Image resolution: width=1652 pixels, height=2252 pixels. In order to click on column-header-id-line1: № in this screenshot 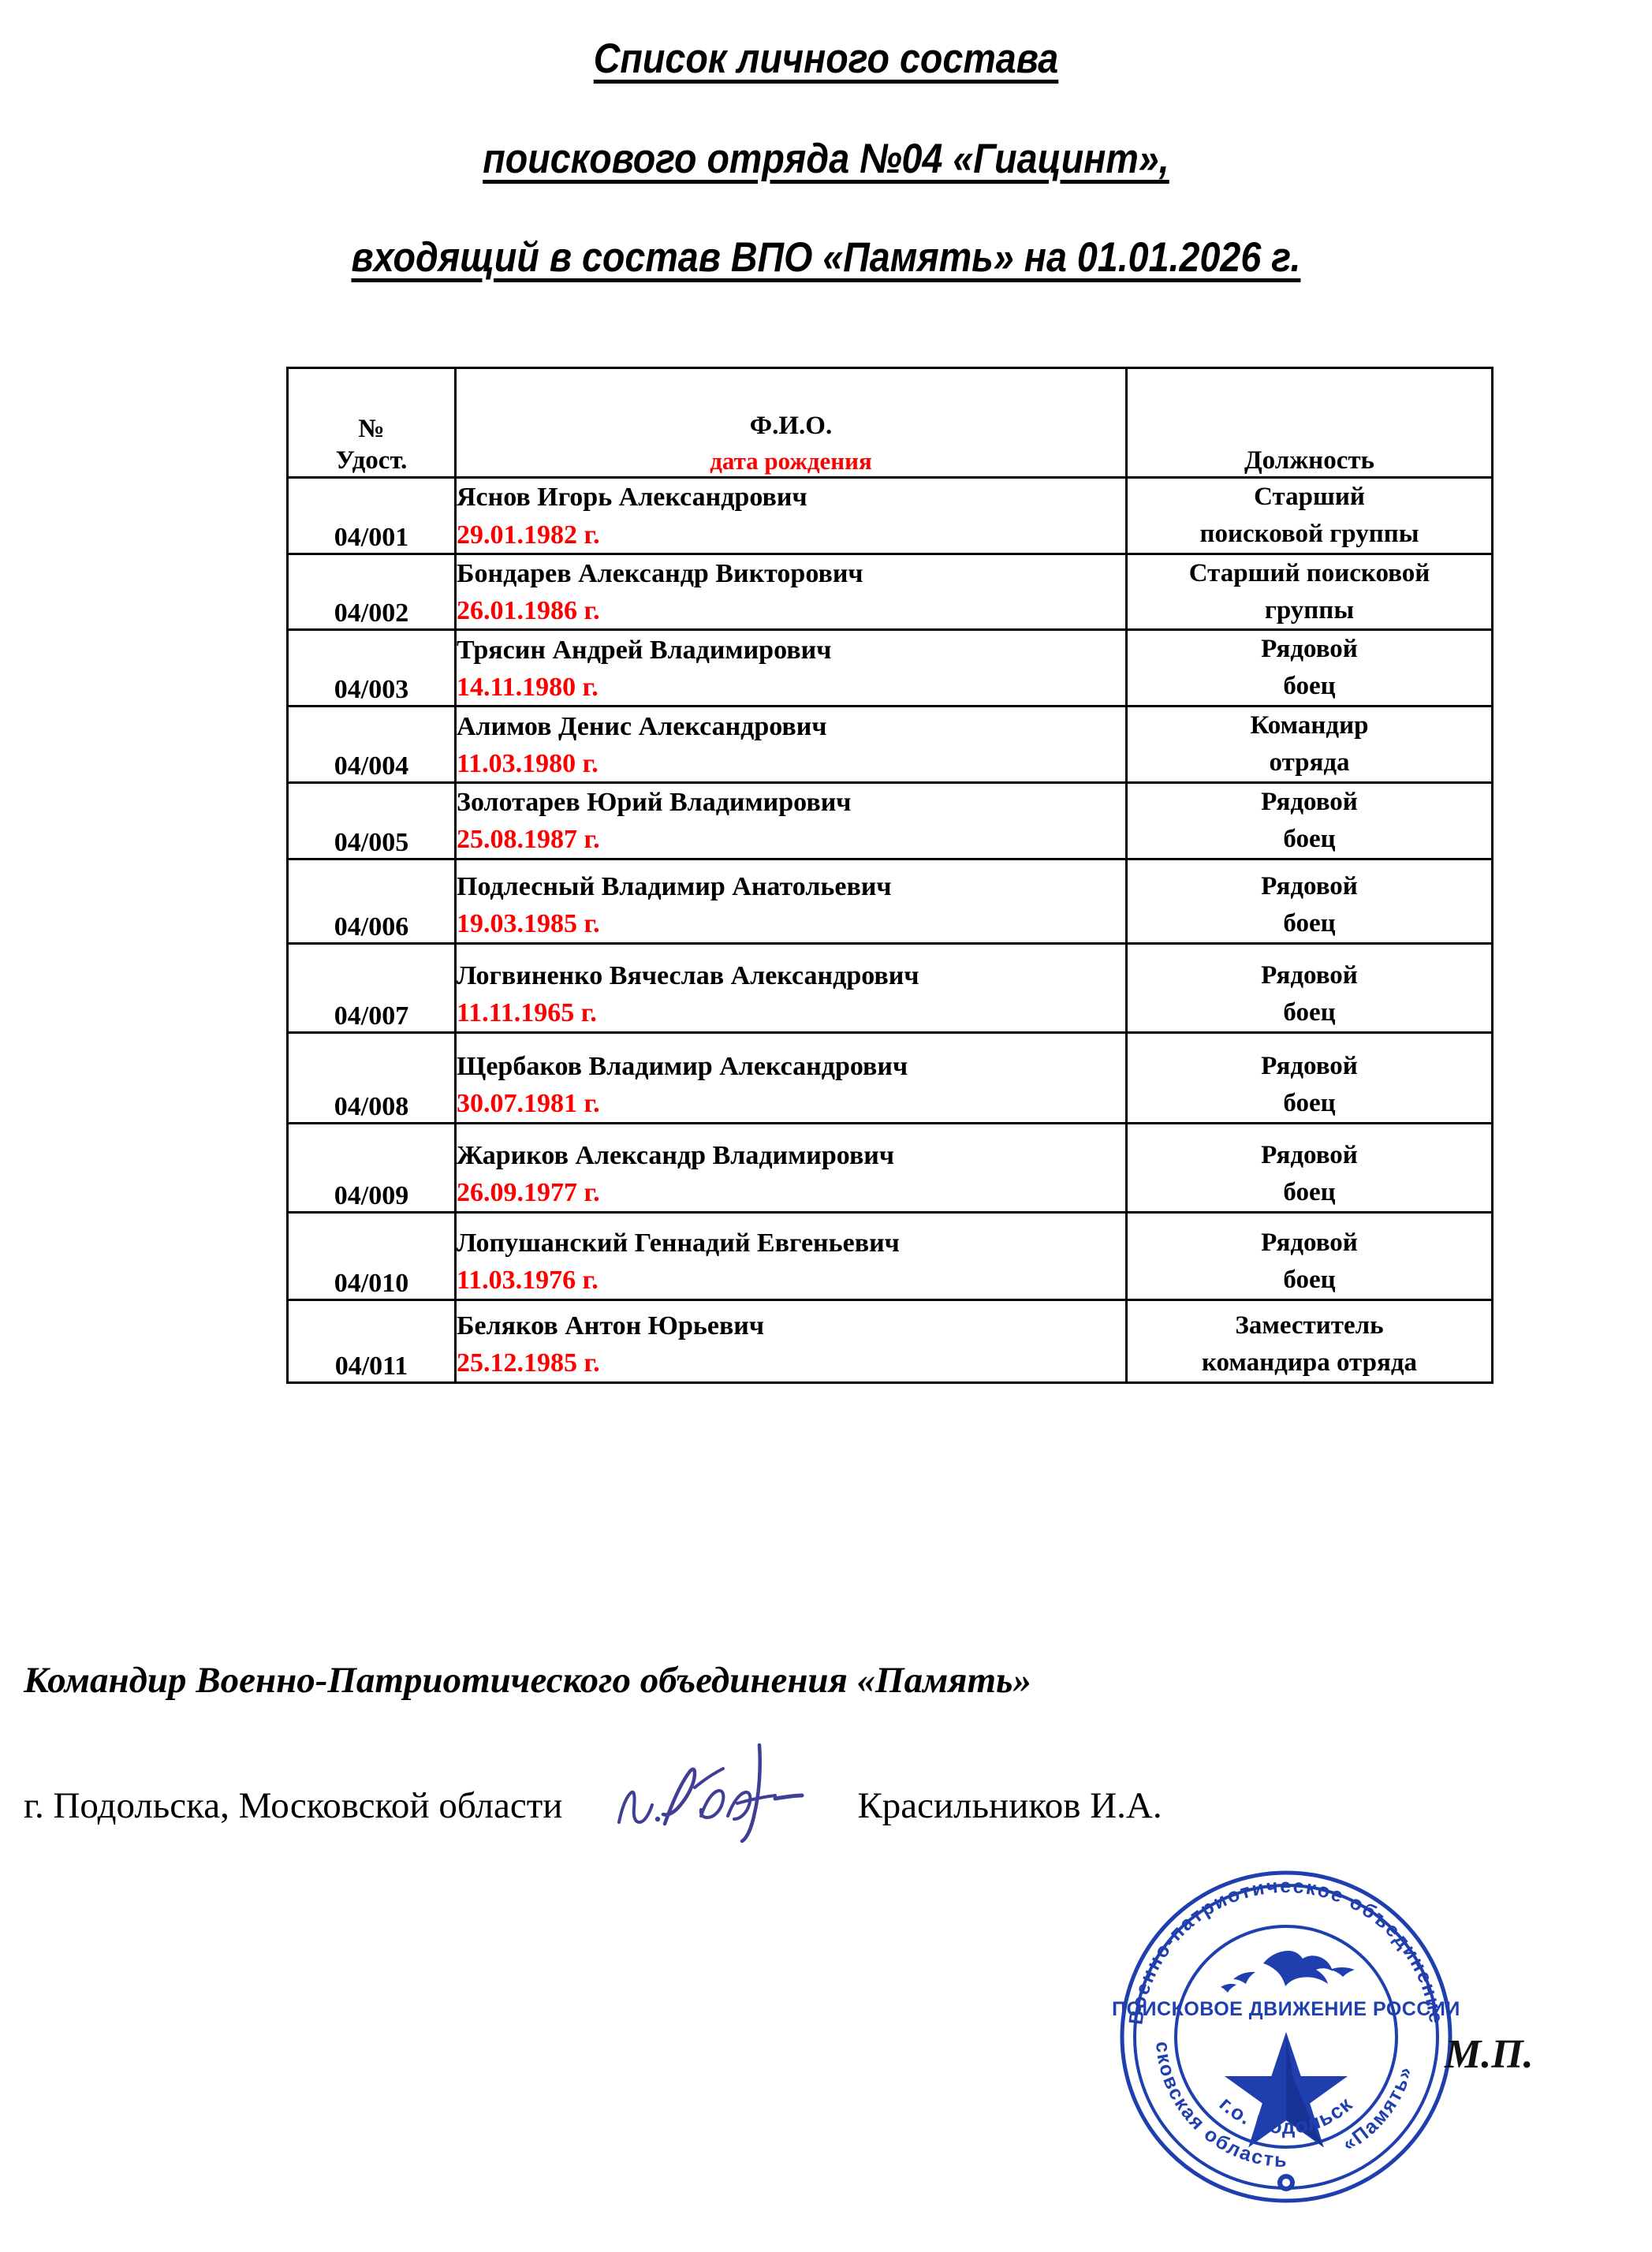, I will do `click(372, 428)`.